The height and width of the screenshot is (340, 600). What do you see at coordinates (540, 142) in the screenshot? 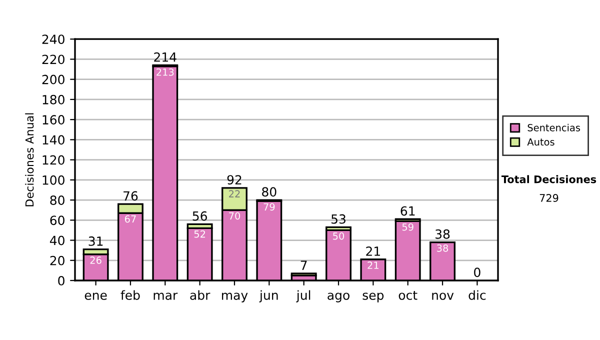
I see `legend-label: Autos` at bounding box center [540, 142].